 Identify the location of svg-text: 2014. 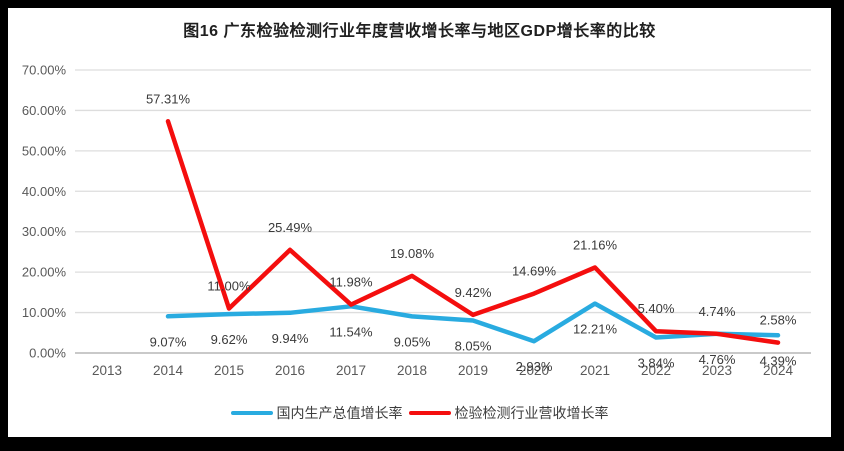
(168, 370).